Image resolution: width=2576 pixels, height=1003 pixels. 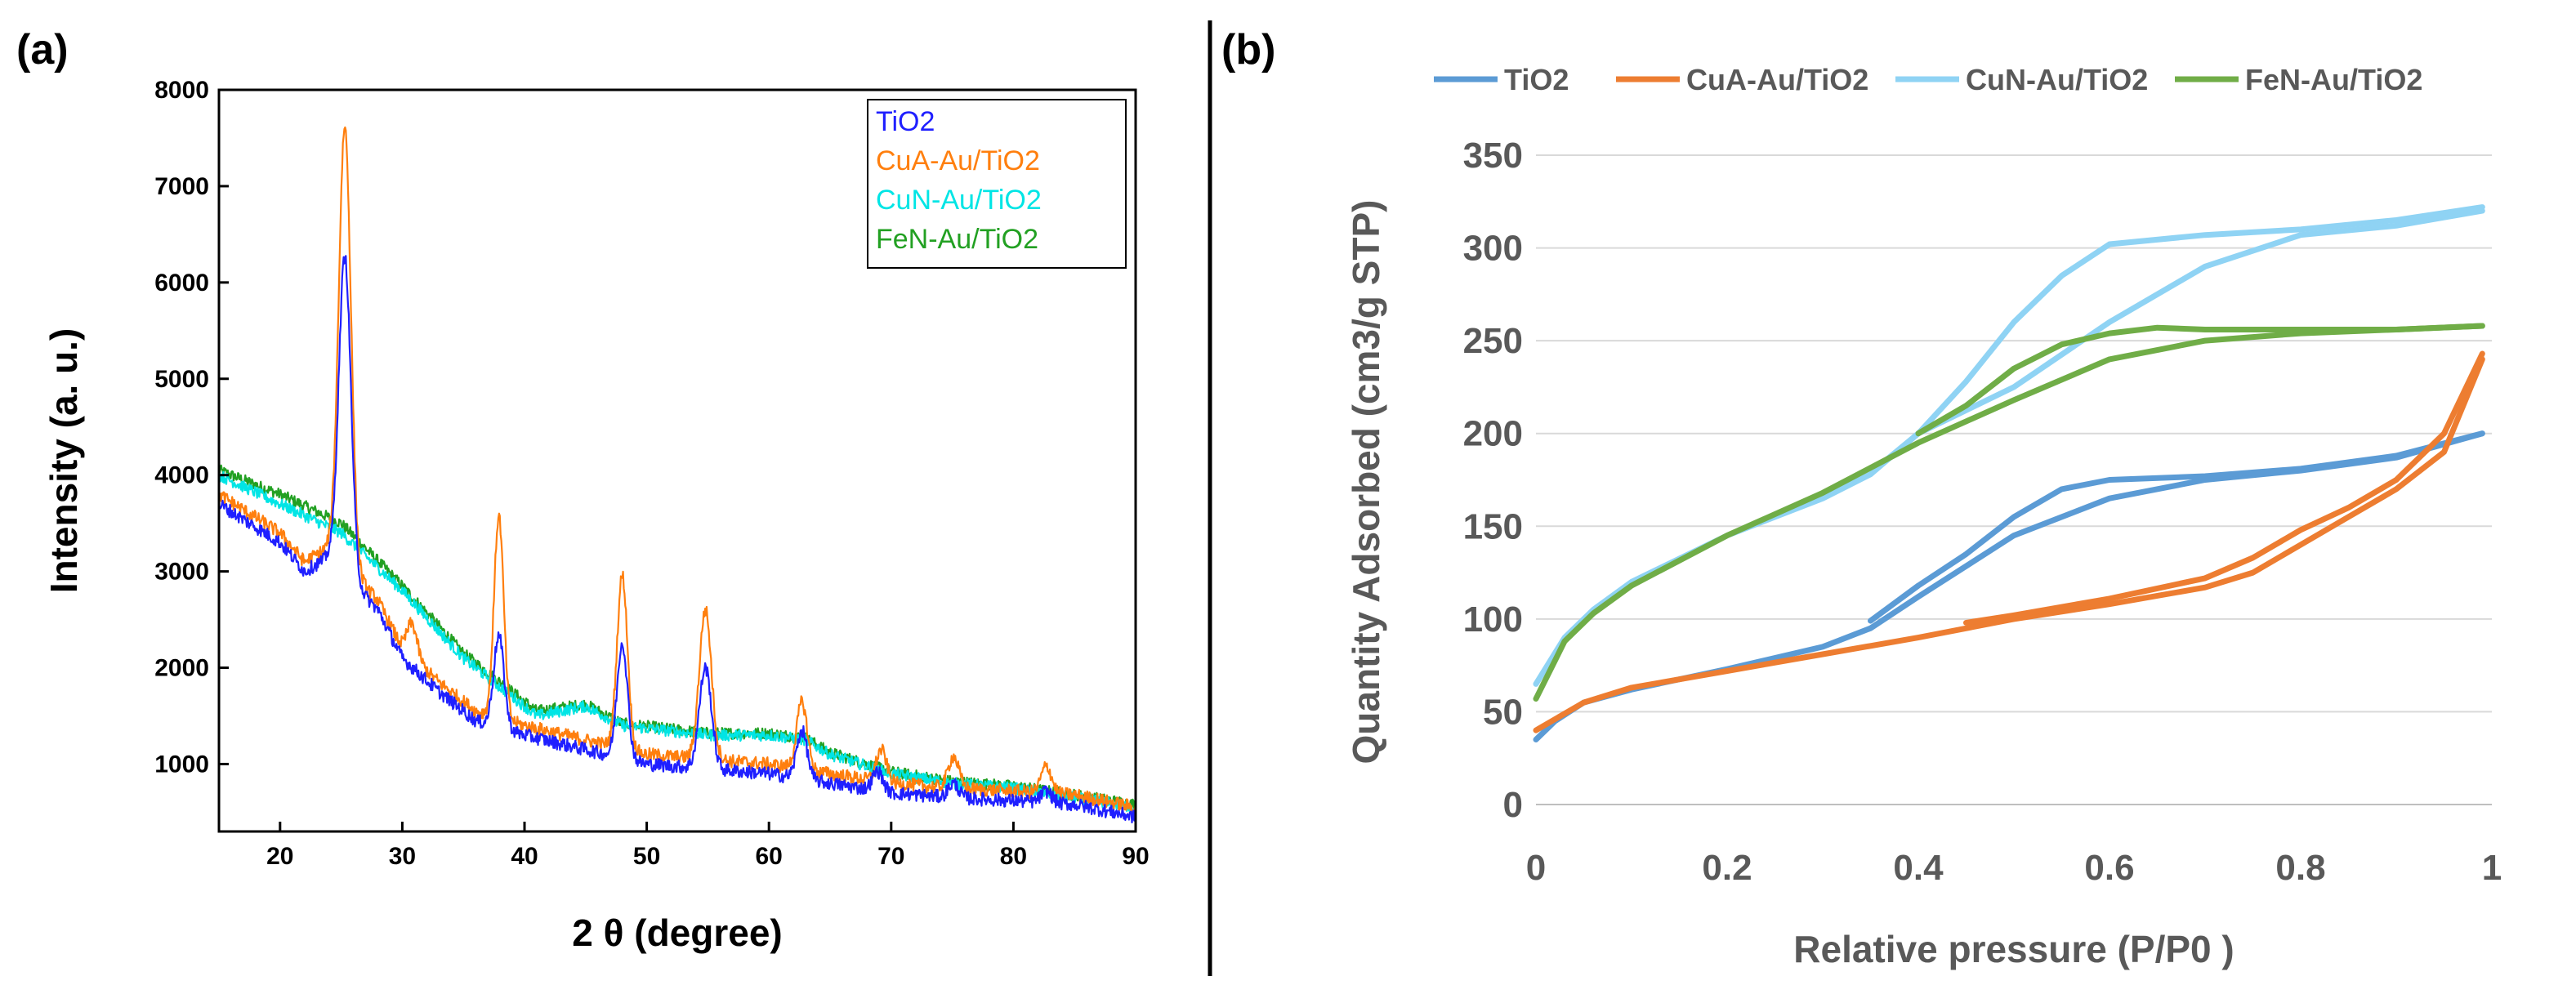 What do you see at coordinates (1503, 712) in the screenshot?
I see `chart-b-y-tick-label: 50` at bounding box center [1503, 712].